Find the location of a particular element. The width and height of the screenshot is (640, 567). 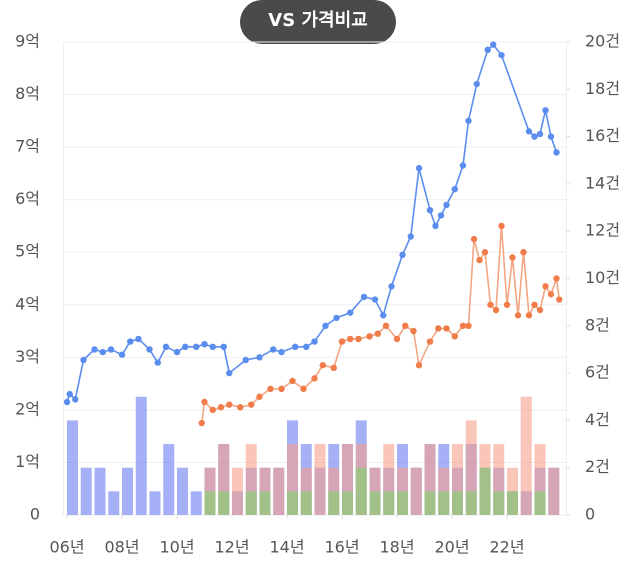

y2-tick-label: 20건 is located at coordinates (602, 41).